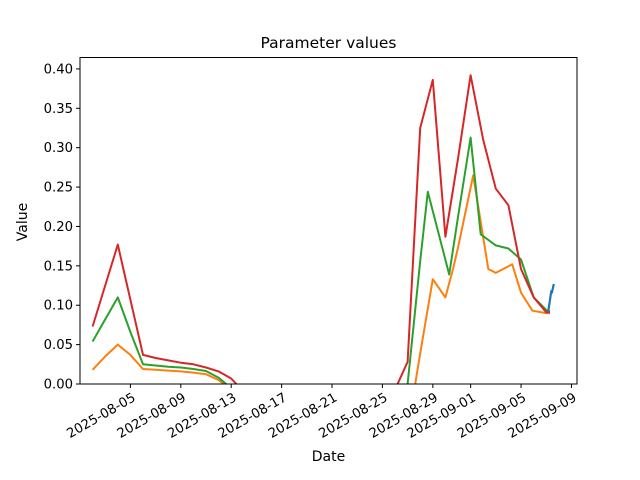  Describe the element at coordinates (58, 148) in the screenshot. I see `y-tick-label: 0.30` at that location.